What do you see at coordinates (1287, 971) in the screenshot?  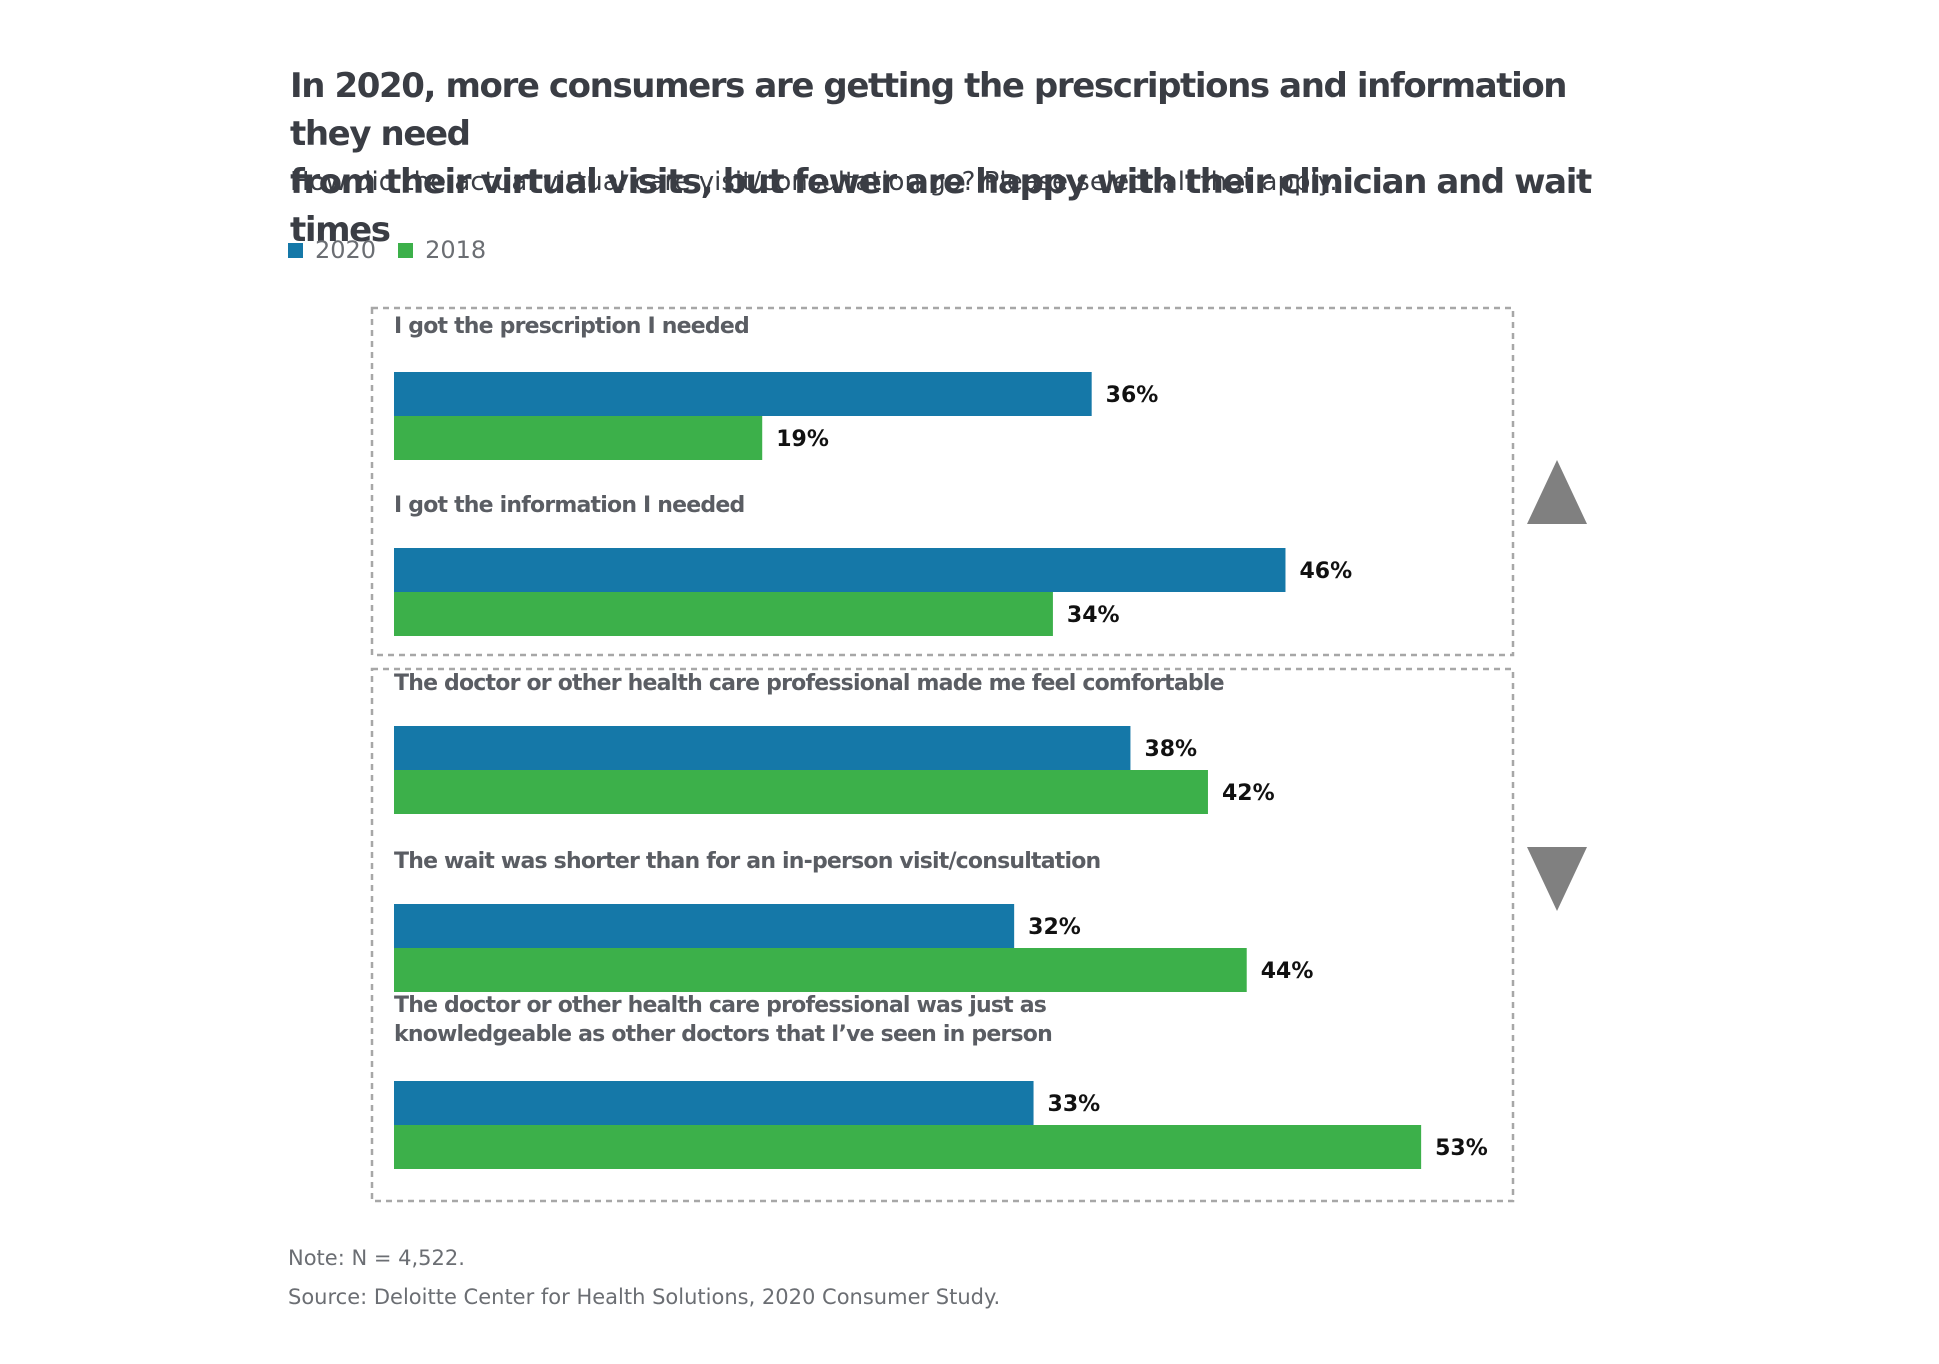 I see `value-label: 44%` at bounding box center [1287, 971].